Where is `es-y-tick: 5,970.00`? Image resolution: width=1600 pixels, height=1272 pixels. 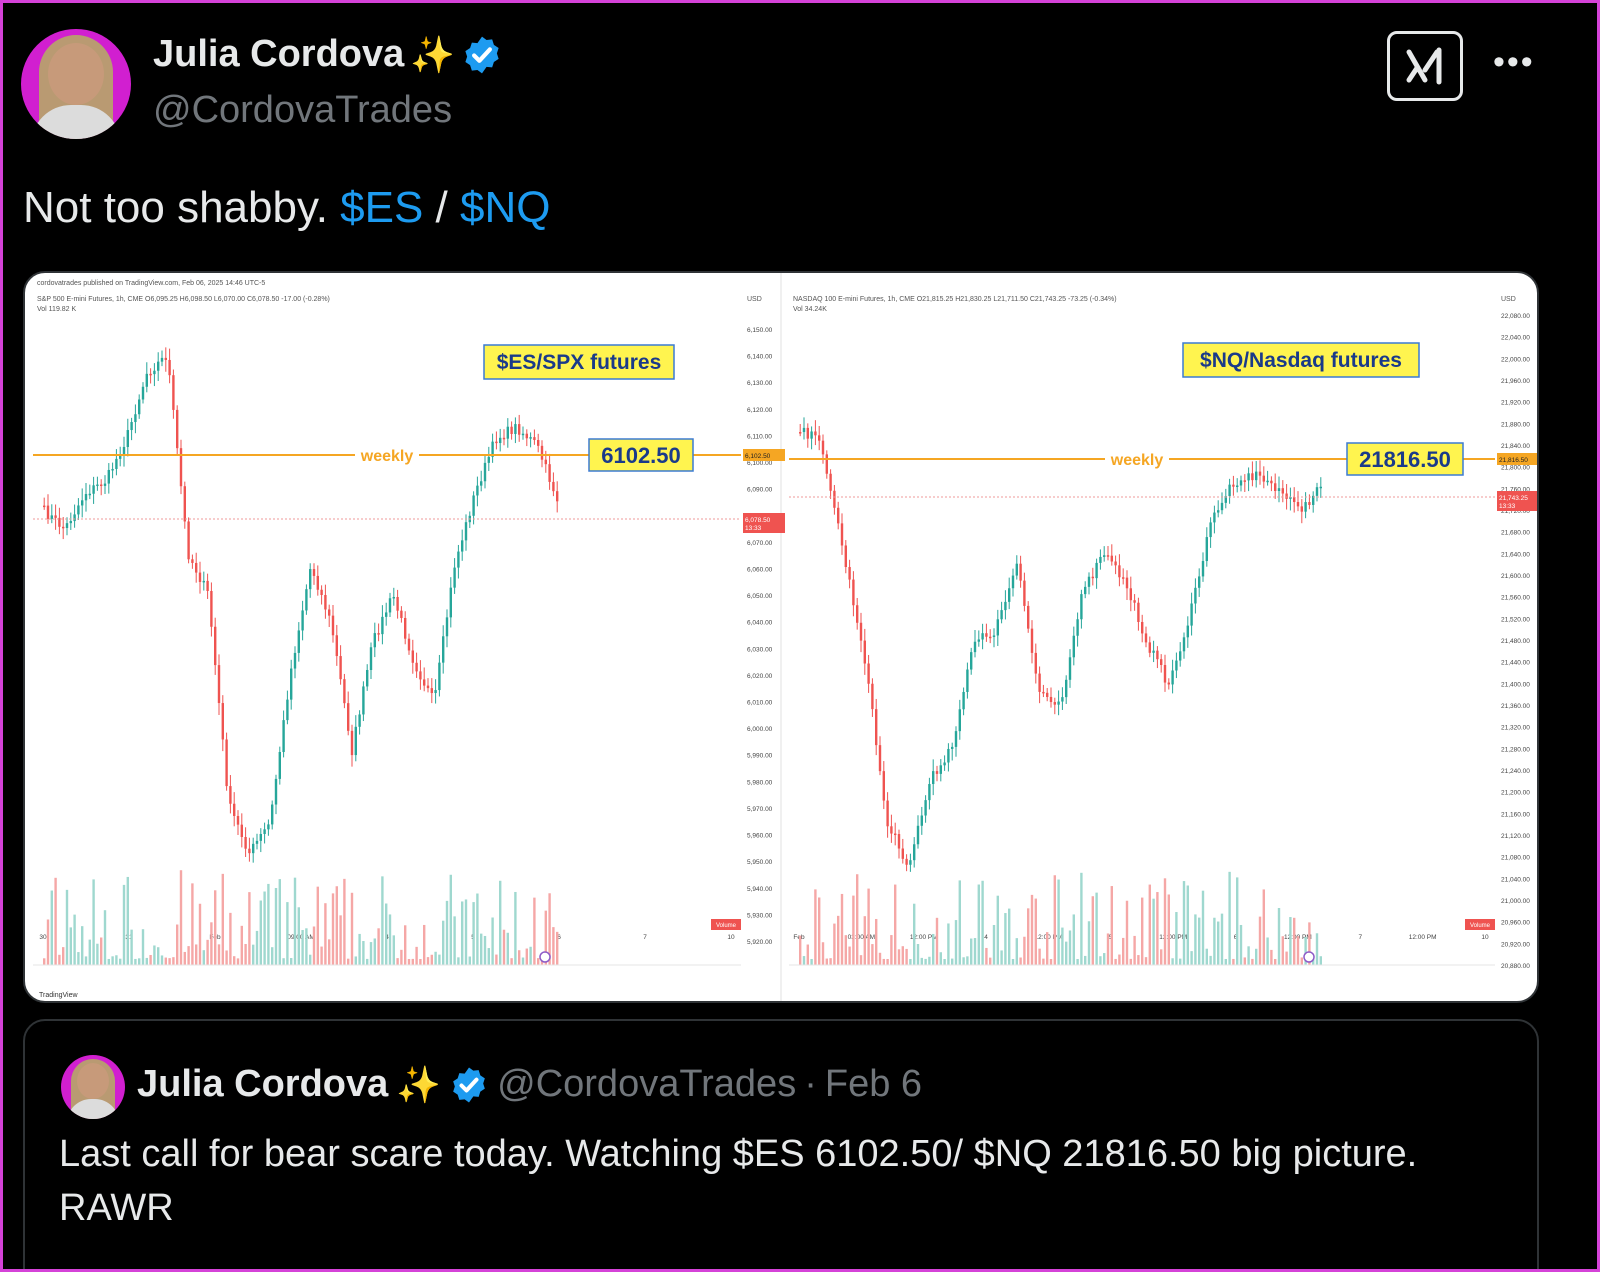 es-y-tick: 5,970.00 is located at coordinates (760, 809).